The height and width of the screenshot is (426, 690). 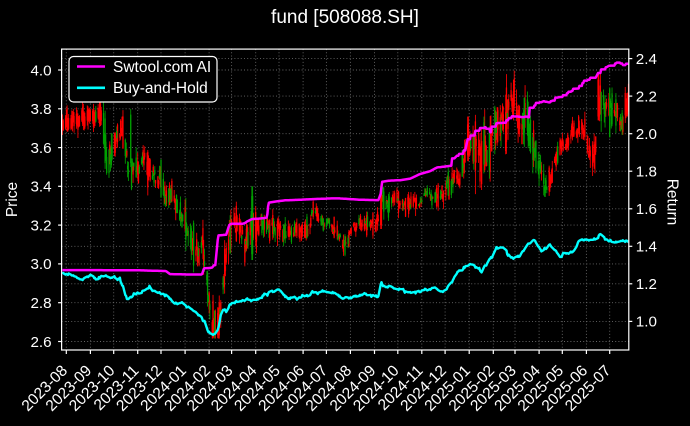 What do you see at coordinates (40, 148) in the screenshot?
I see `svg-text: 3.6` at bounding box center [40, 148].